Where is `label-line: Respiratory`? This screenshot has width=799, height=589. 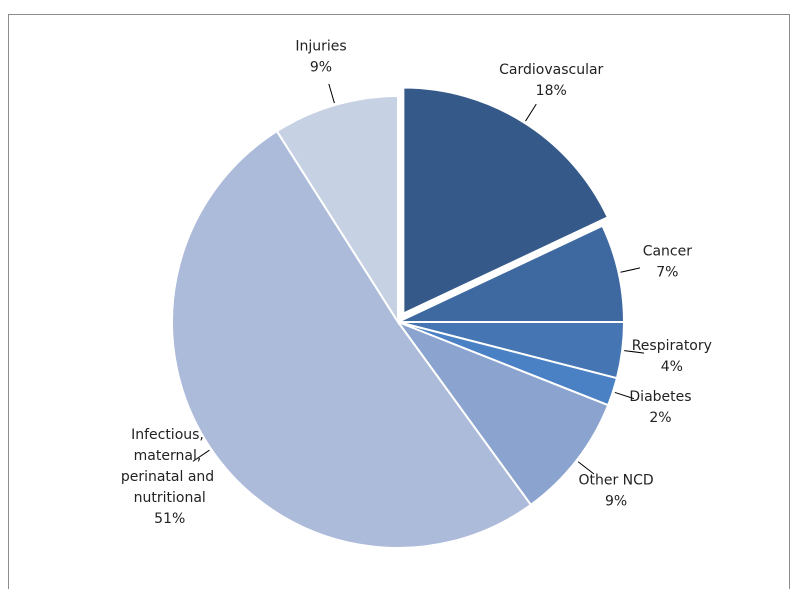 label-line: Respiratory is located at coordinates (672, 346).